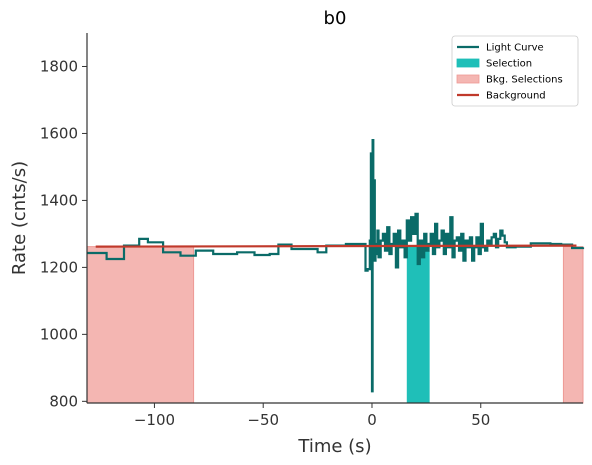 The width and height of the screenshot is (592, 465). Describe the element at coordinates (19, 218) in the screenshot. I see `y-axis-label: Rate (cnts/s)` at that location.